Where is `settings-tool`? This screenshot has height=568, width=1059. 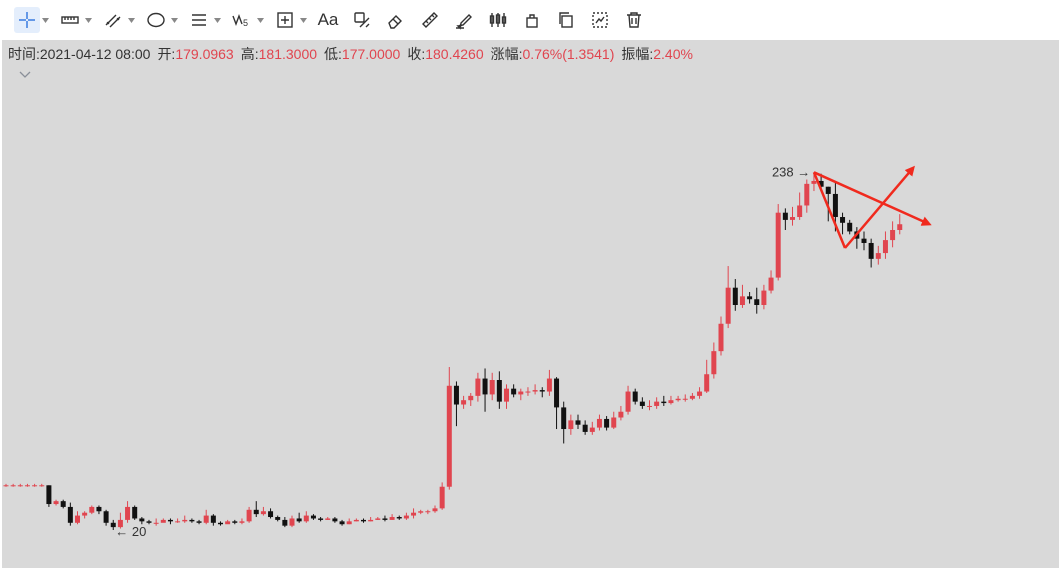 settings-tool is located at coordinates (600, 20).